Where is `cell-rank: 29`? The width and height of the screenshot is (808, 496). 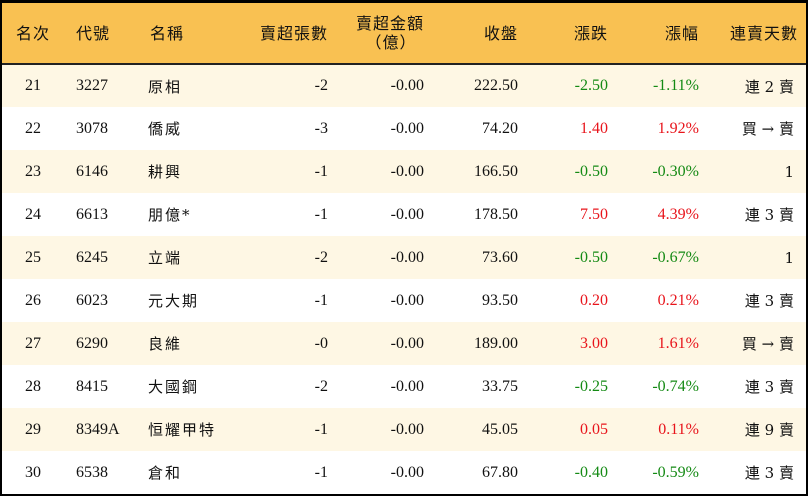 cell-rank: 29 is located at coordinates (33, 429).